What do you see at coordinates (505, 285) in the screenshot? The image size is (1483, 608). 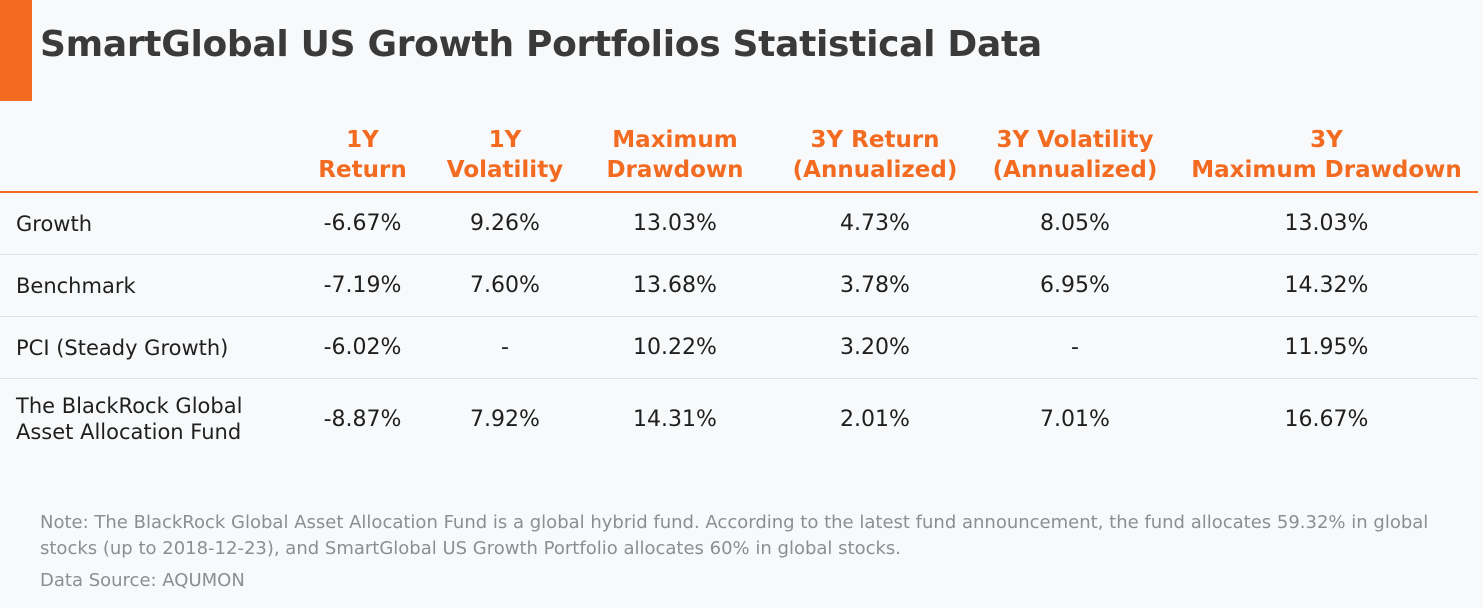 I see `table-cell: 7.60%` at bounding box center [505, 285].